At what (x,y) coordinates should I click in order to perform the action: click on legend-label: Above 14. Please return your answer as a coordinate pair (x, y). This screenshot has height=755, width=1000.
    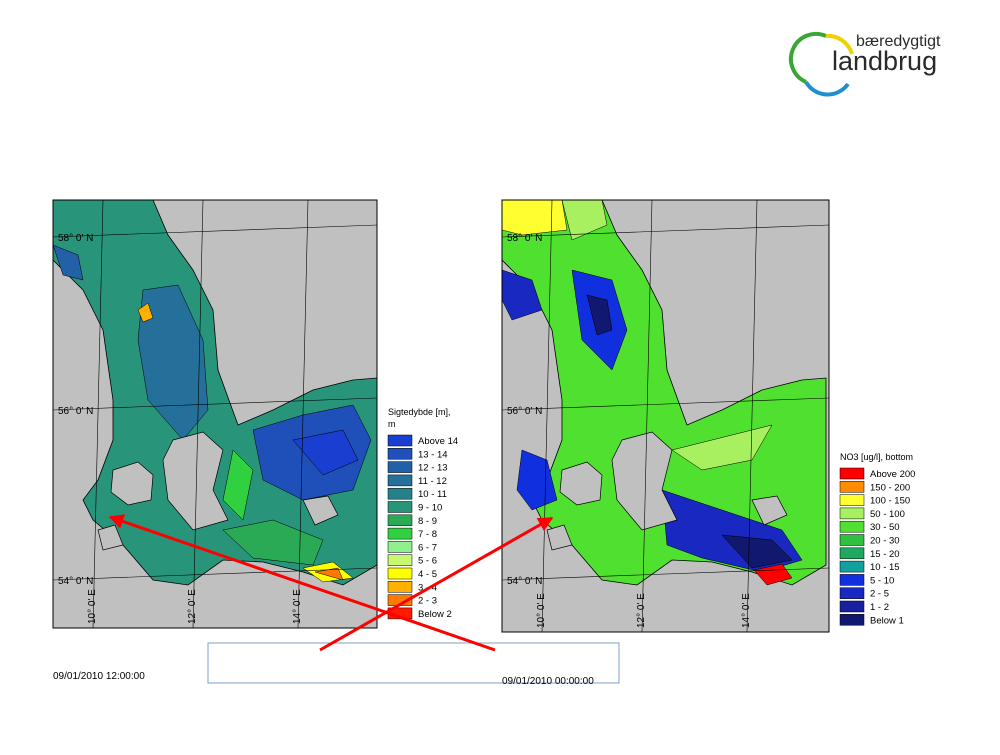
    Looking at the image, I should click on (438, 441).